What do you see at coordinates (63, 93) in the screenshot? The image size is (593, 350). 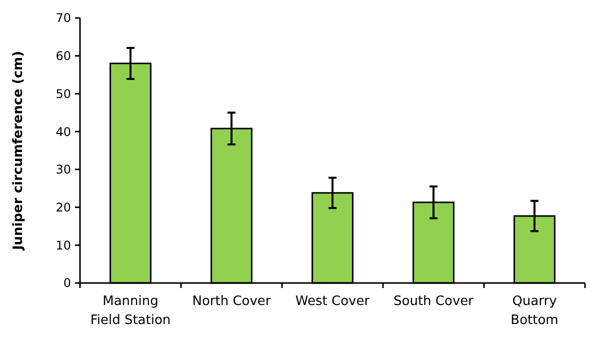 I see `y-tick-label: 50` at bounding box center [63, 93].